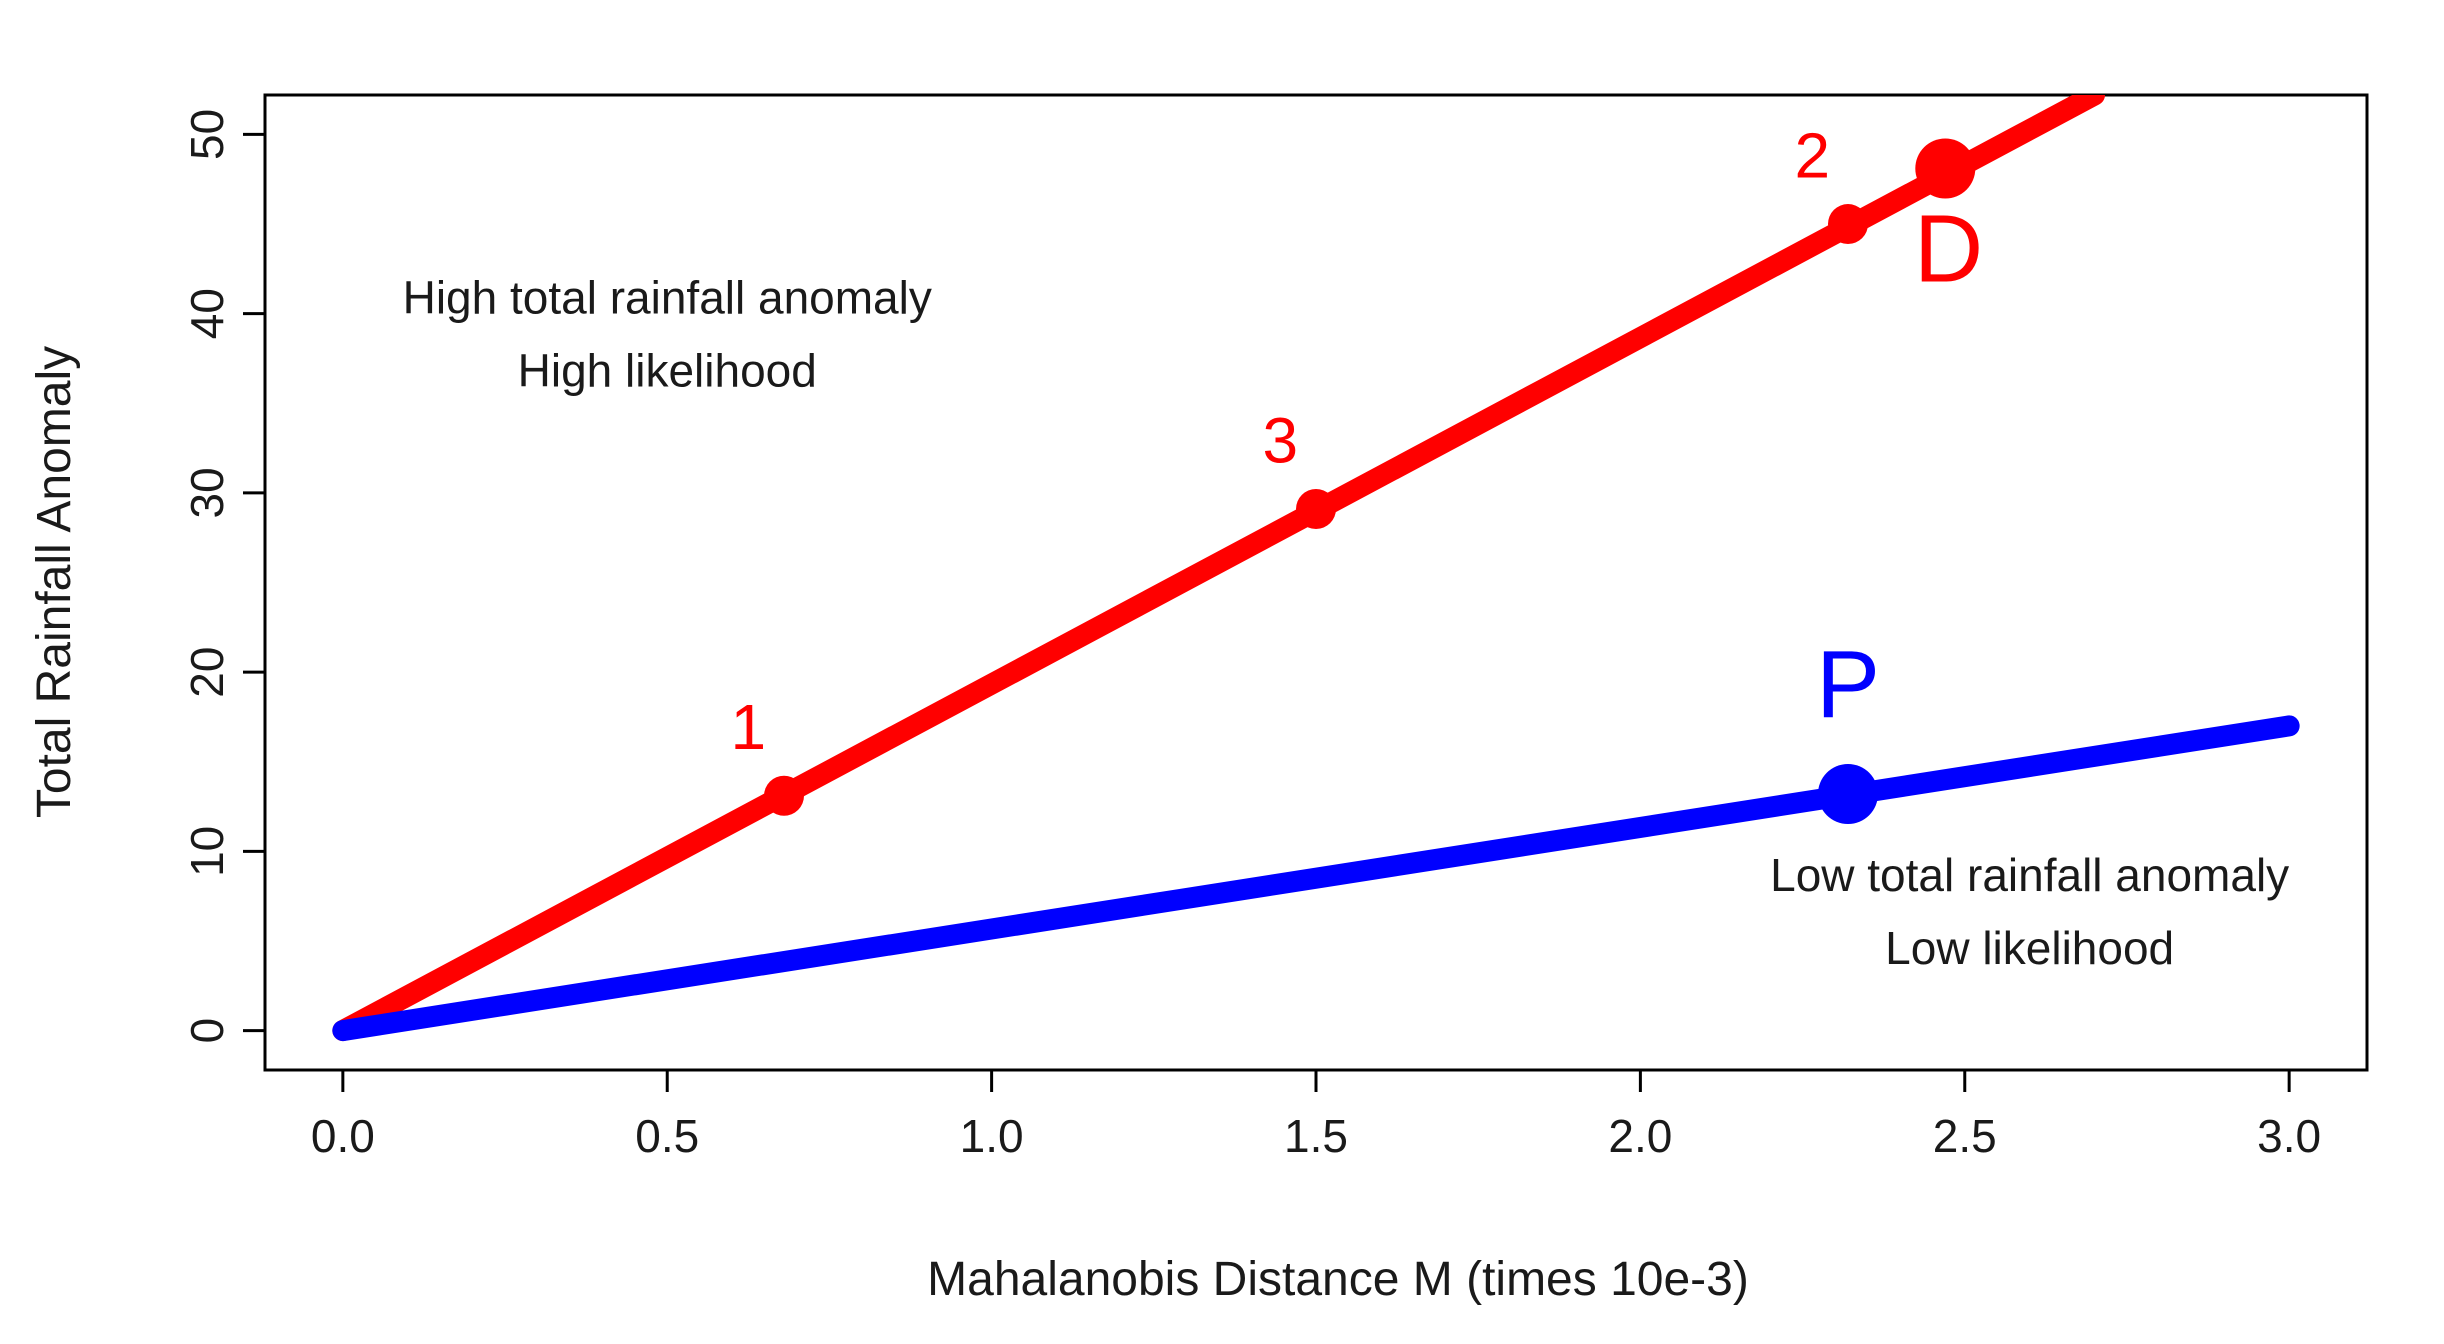  What do you see at coordinates (2029, 875) in the screenshot?
I see `annotation-text: Low total rainfall anomaly` at bounding box center [2029, 875].